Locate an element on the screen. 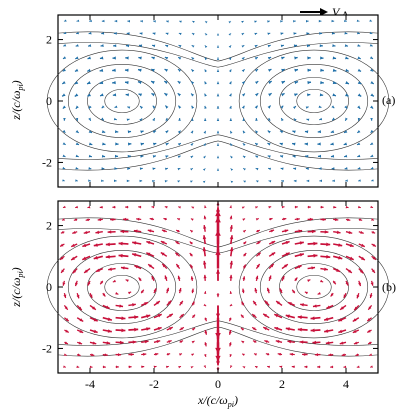 The height and width of the screenshot is (414, 404). panel-label-b: (b) is located at coordinates (389, 287).